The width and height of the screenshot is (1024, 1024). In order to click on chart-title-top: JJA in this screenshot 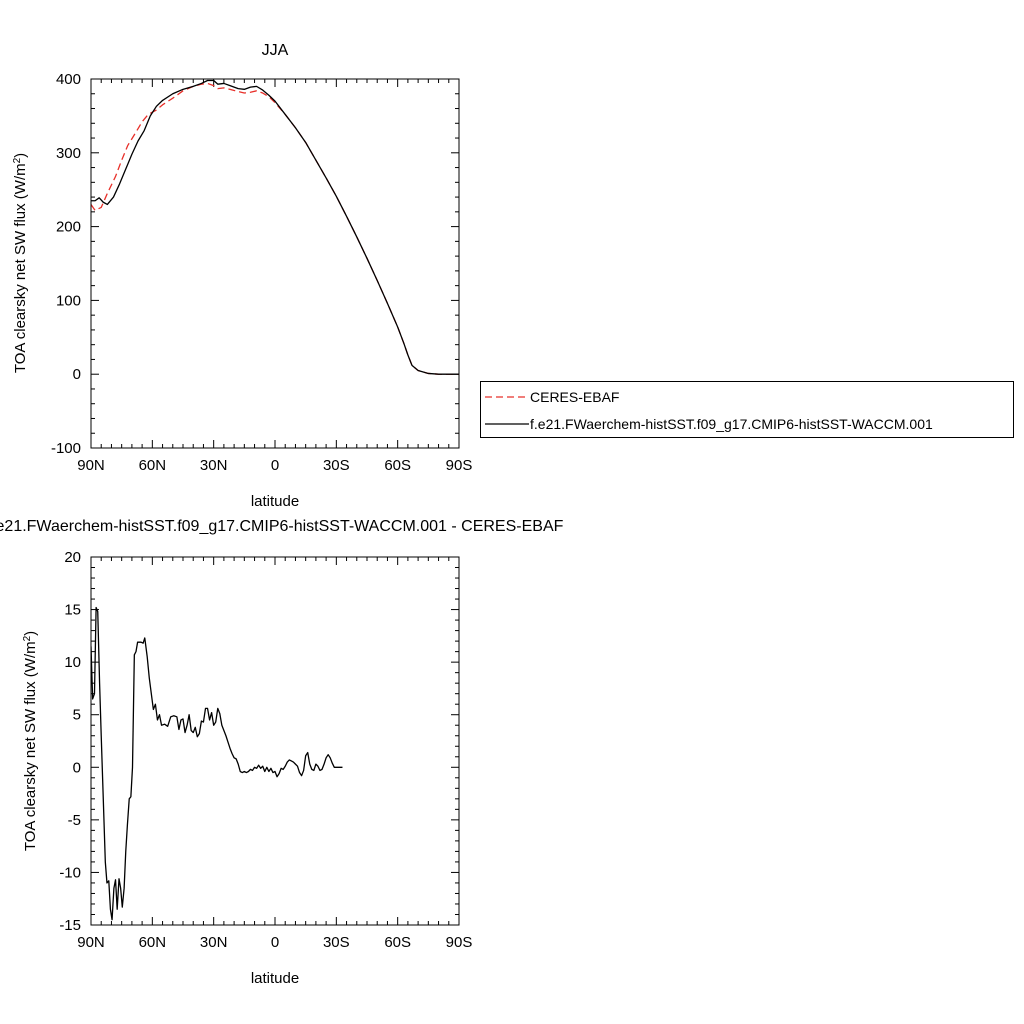, I will do `click(275, 50)`.